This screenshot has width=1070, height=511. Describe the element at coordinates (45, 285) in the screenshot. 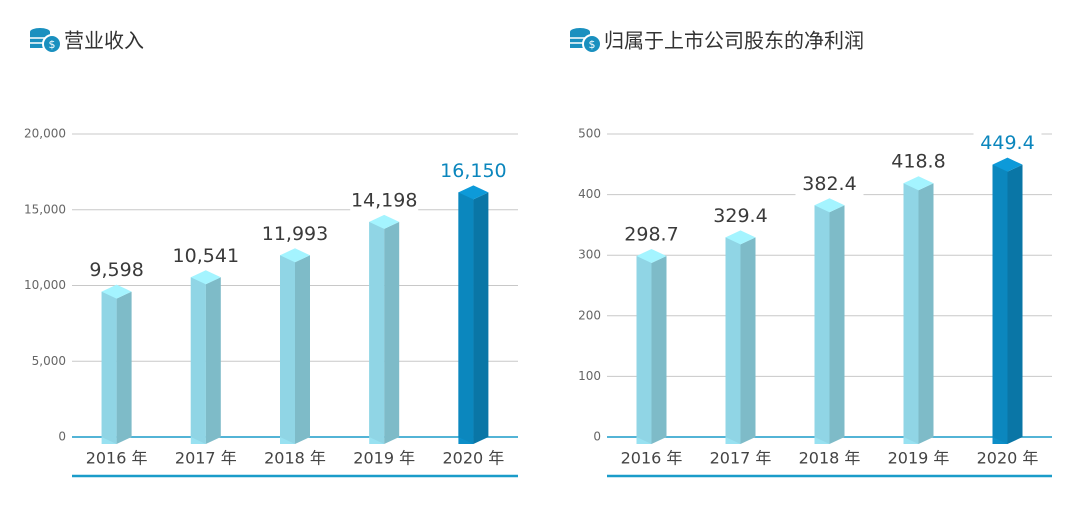

I see `y-tick-label: 10,000` at that location.